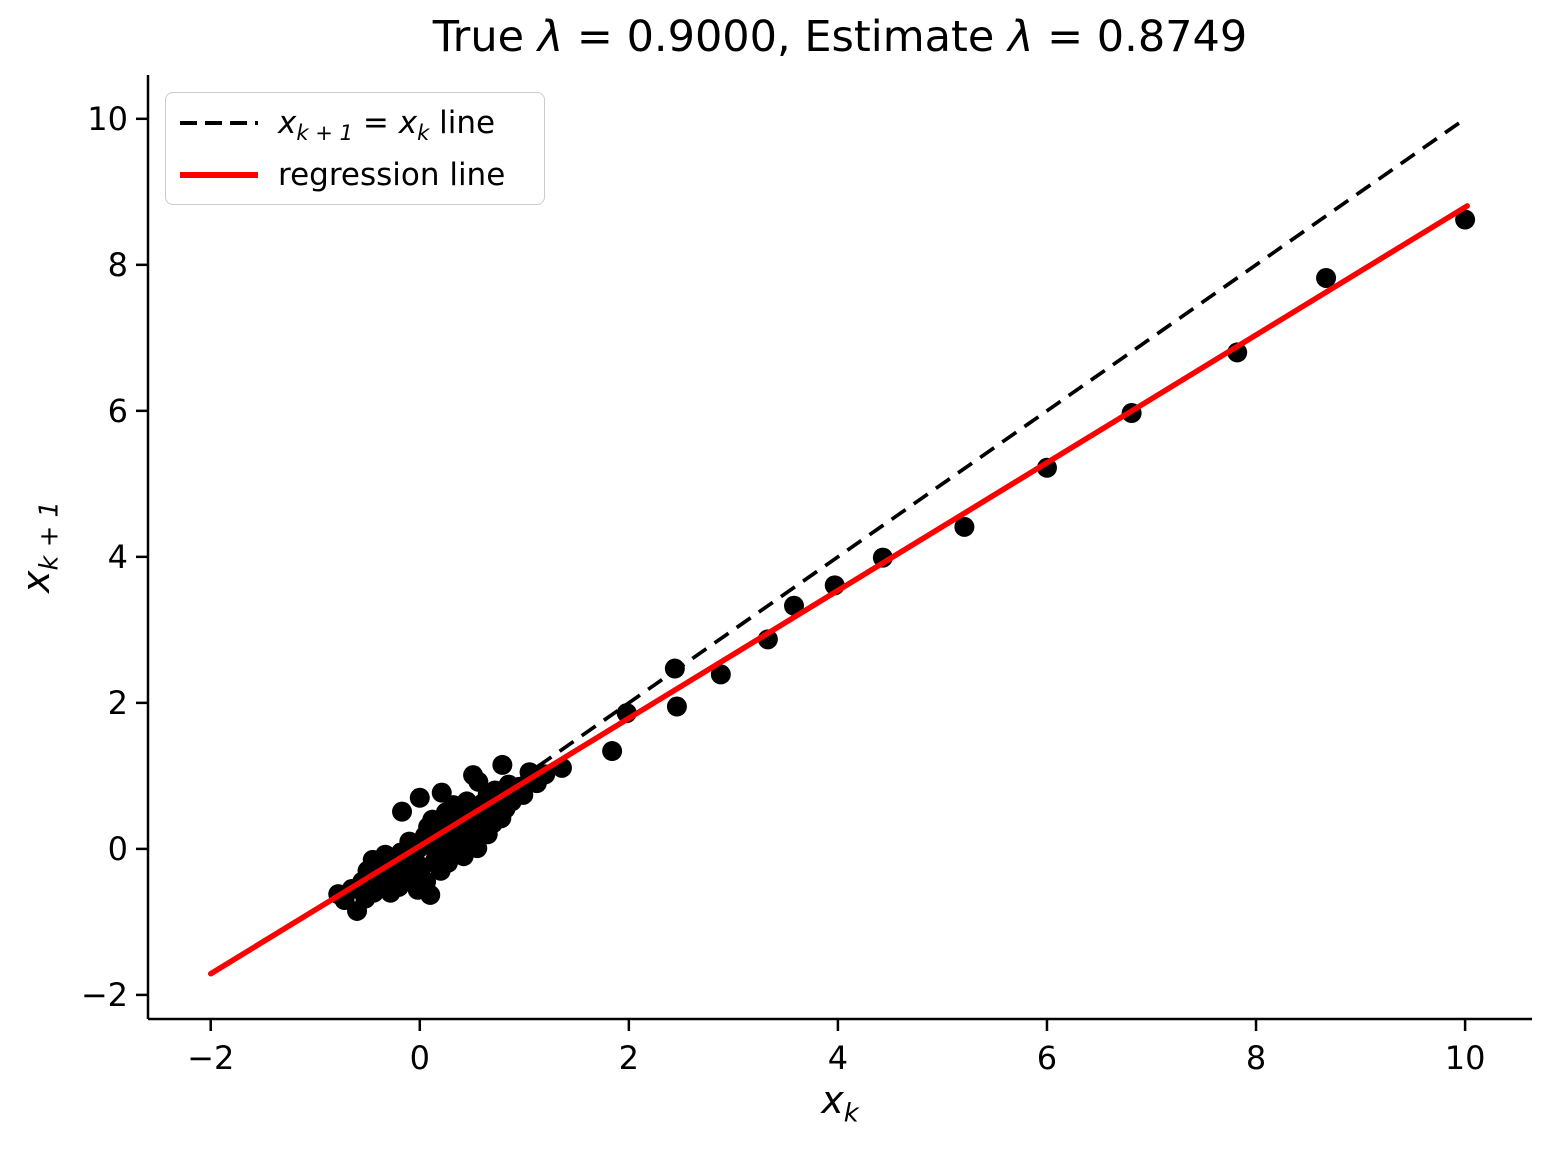  What do you see at coordinates (355, 148) in the screenshot?
I see `legend: xk + 1 = xk line regression line` at bounding box center [355, 148].